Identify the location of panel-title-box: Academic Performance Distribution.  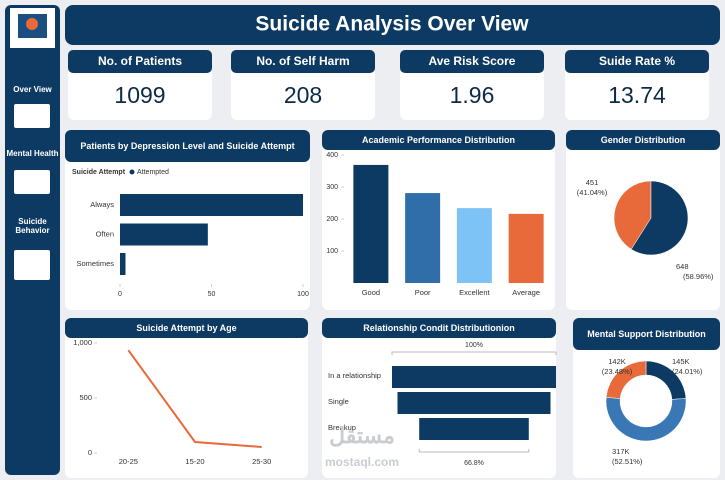
(438, 139).